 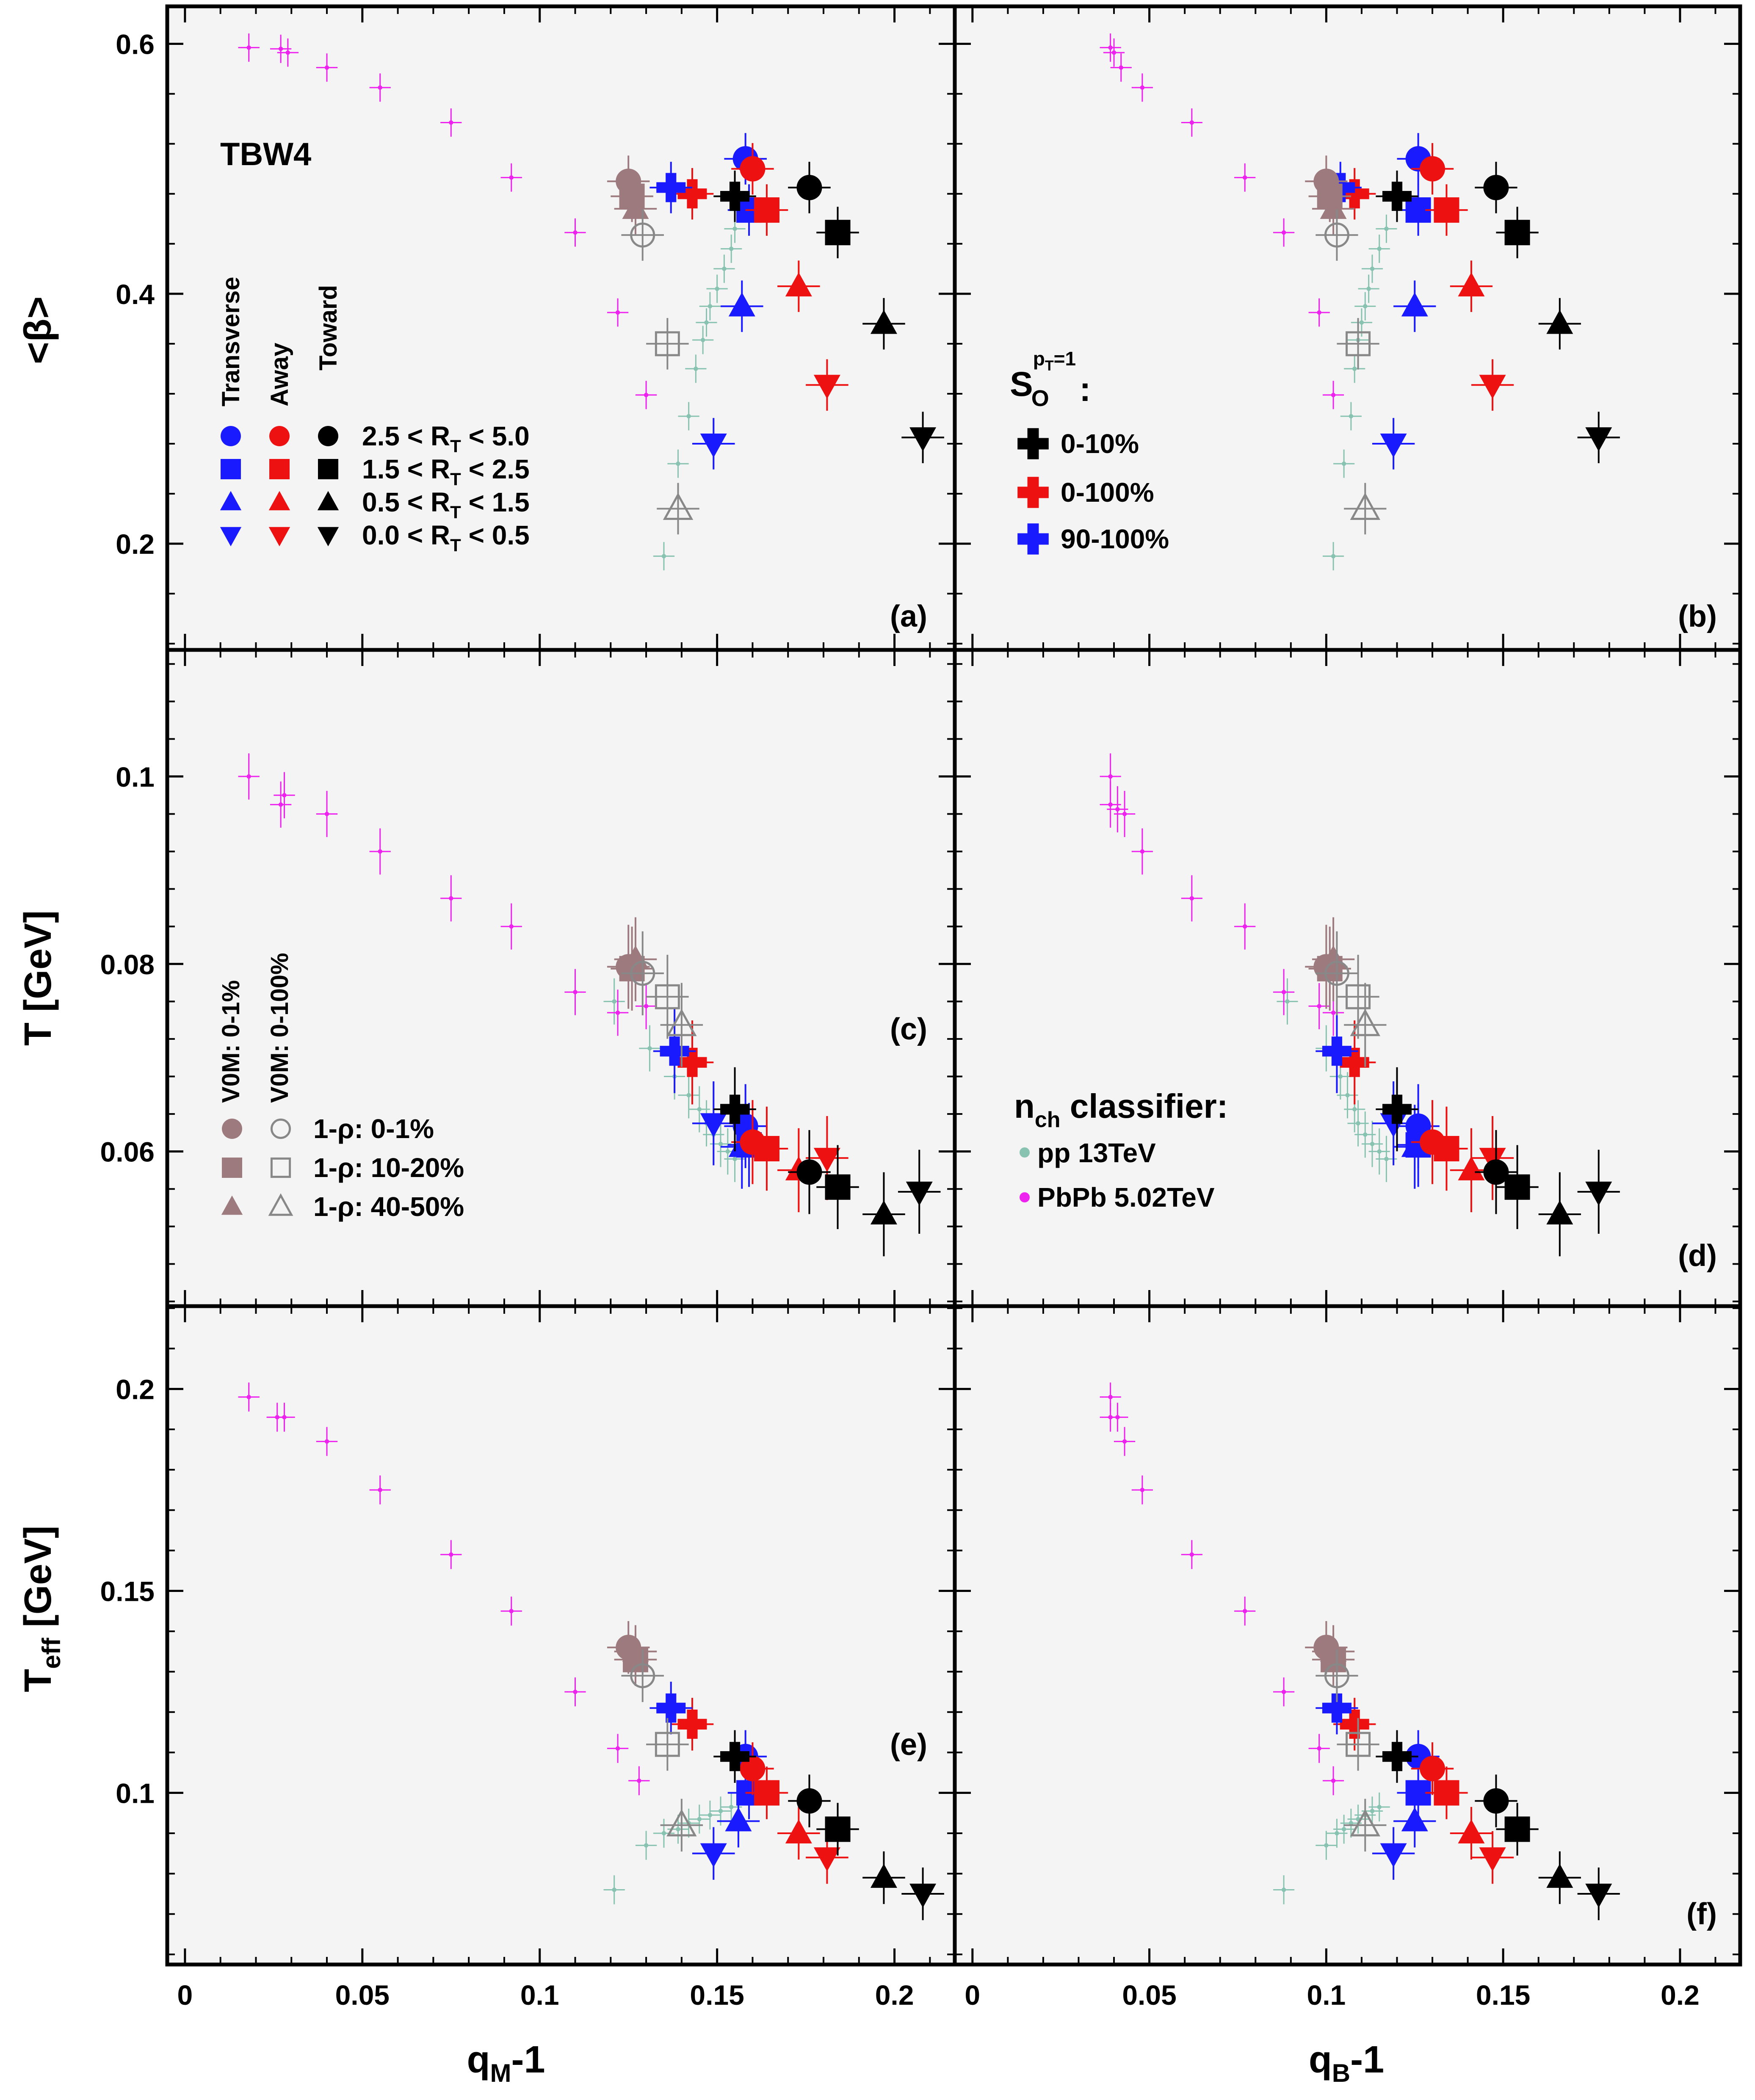 What do you see at coordinates (495, 469) in the screenshot?
I see `legend-rt-row-2-tail: < 2.5` at bounding box center [495, 469].